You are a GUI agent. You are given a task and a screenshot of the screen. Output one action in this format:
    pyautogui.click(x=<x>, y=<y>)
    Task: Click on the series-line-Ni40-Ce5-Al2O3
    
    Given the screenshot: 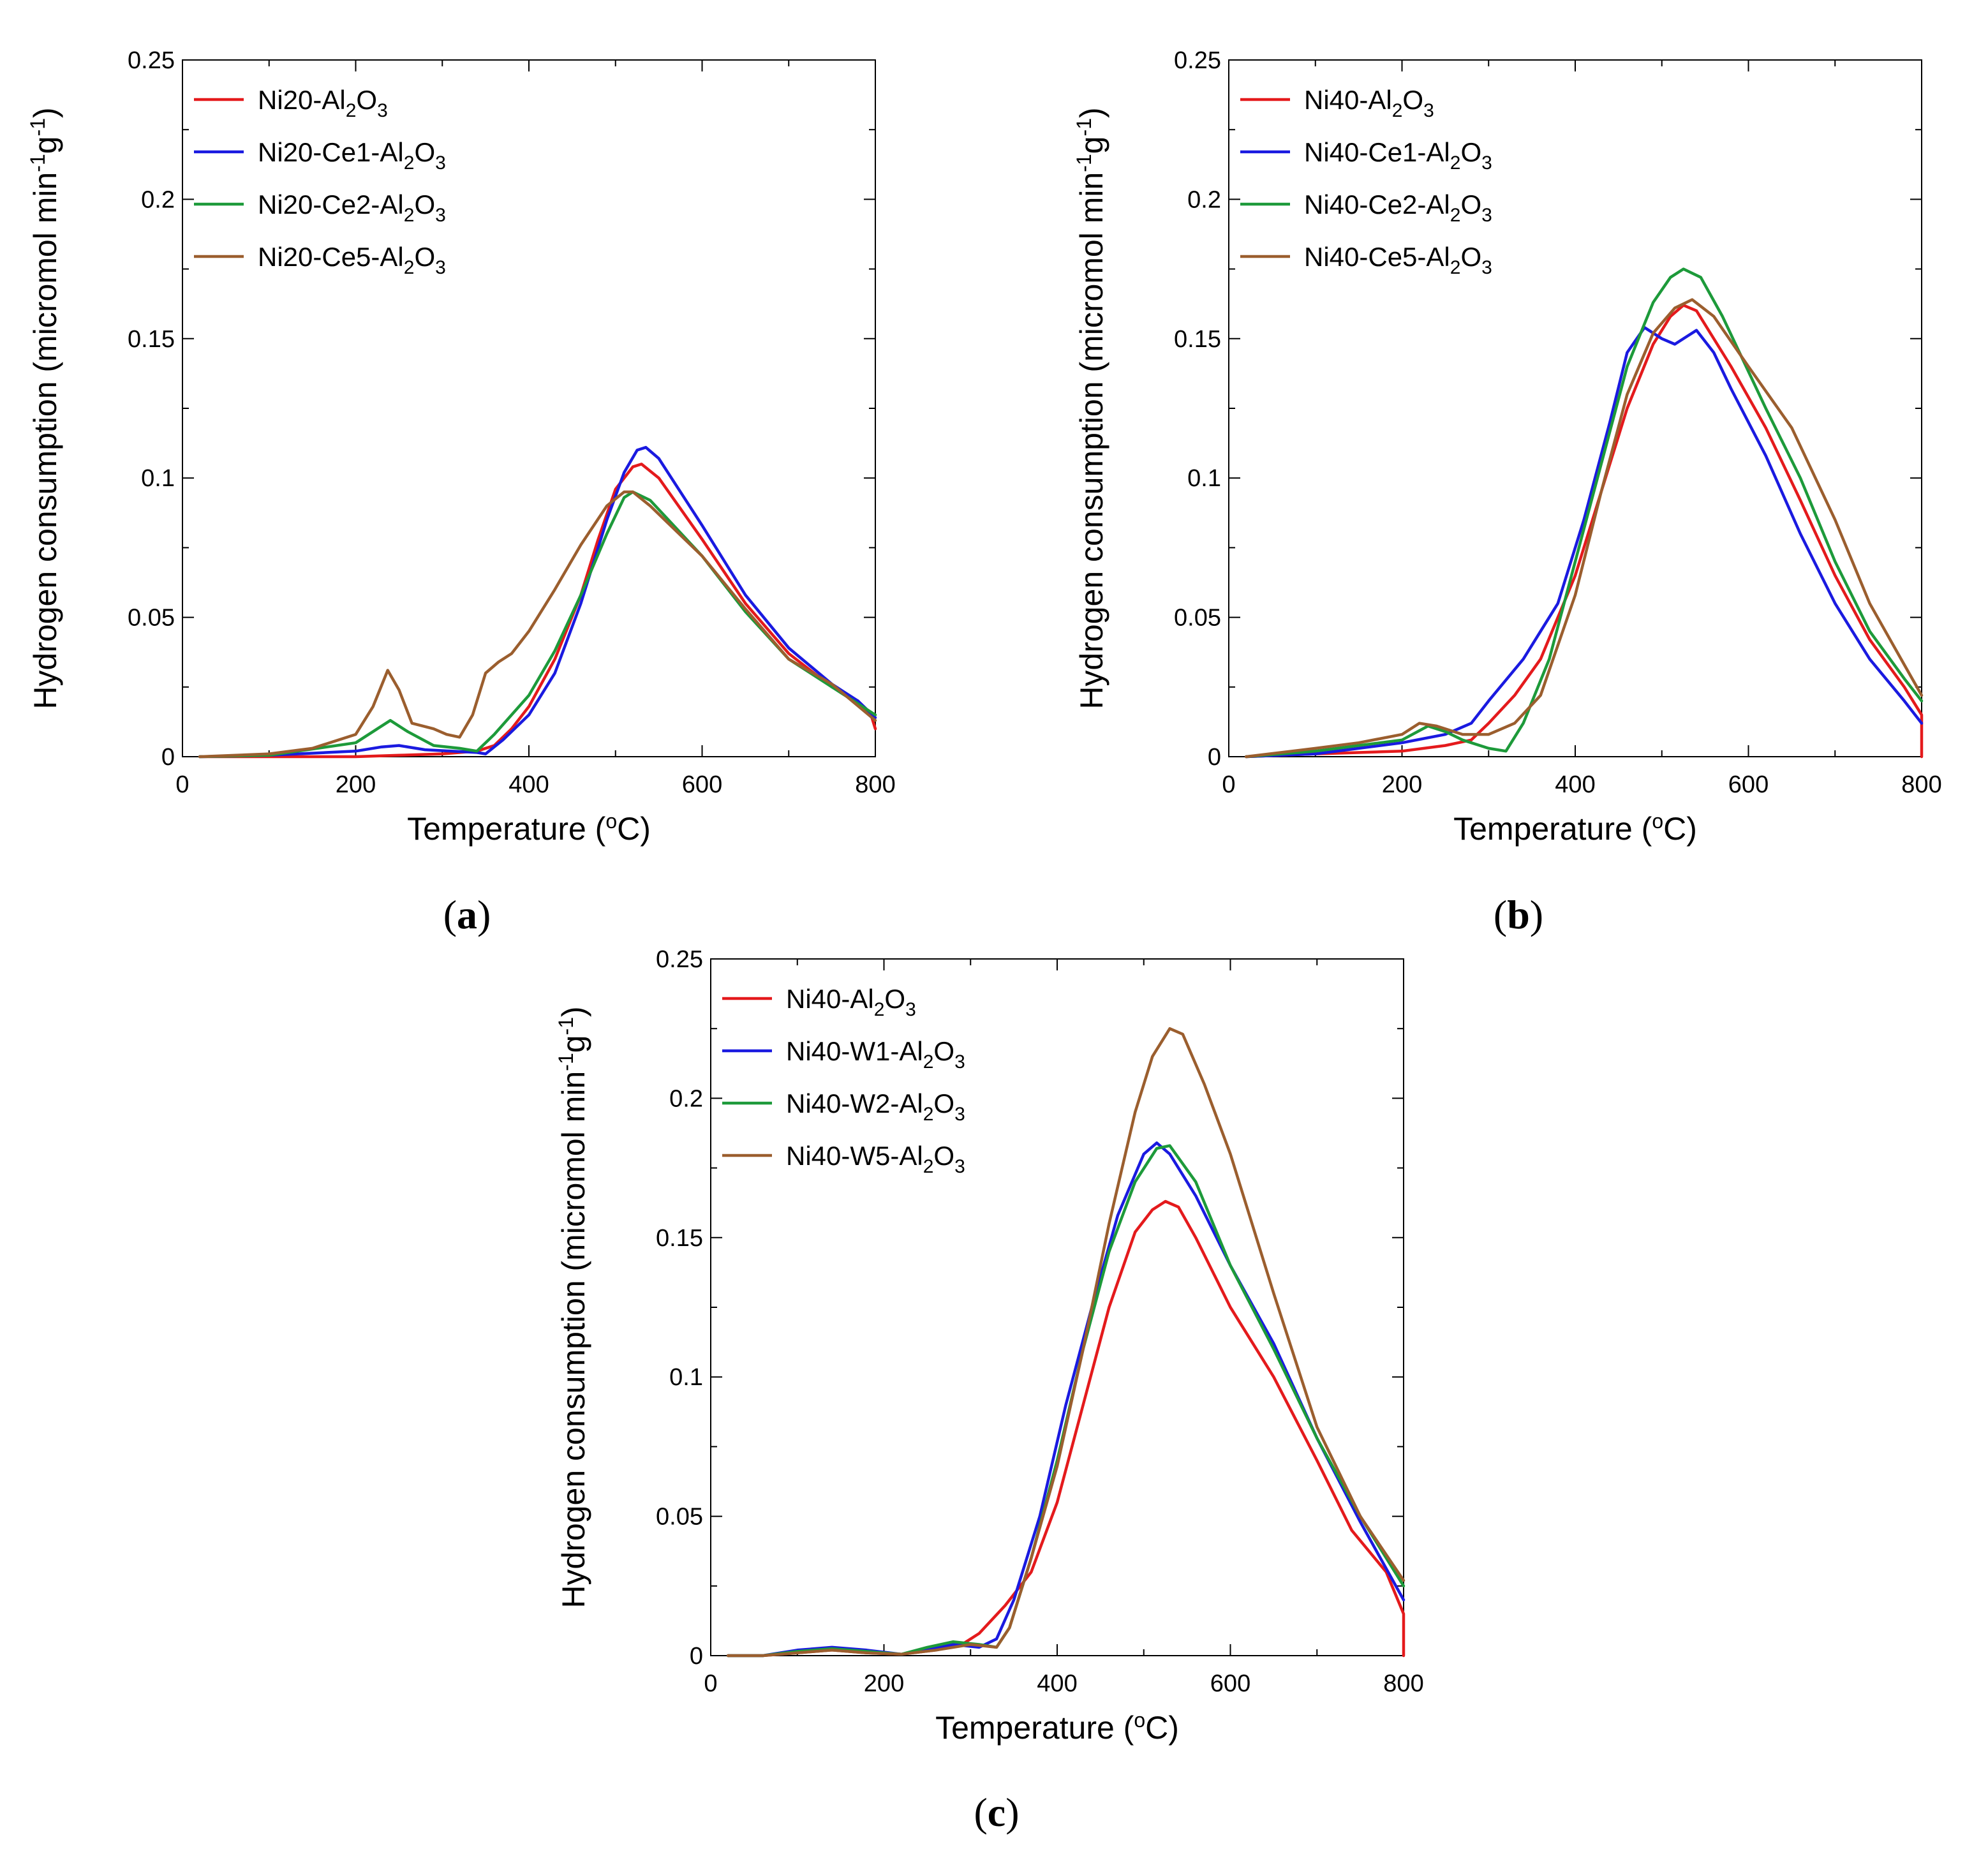 What is the action you would take?
    pyautogui.click(x=1584, y=529)
    